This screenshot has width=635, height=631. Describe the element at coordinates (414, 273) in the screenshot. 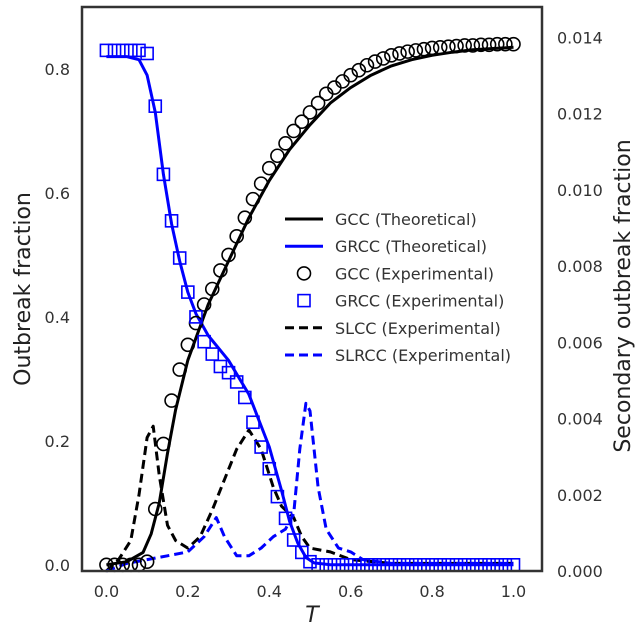

I see `legend-label: GCC (Experimental)` at that location.